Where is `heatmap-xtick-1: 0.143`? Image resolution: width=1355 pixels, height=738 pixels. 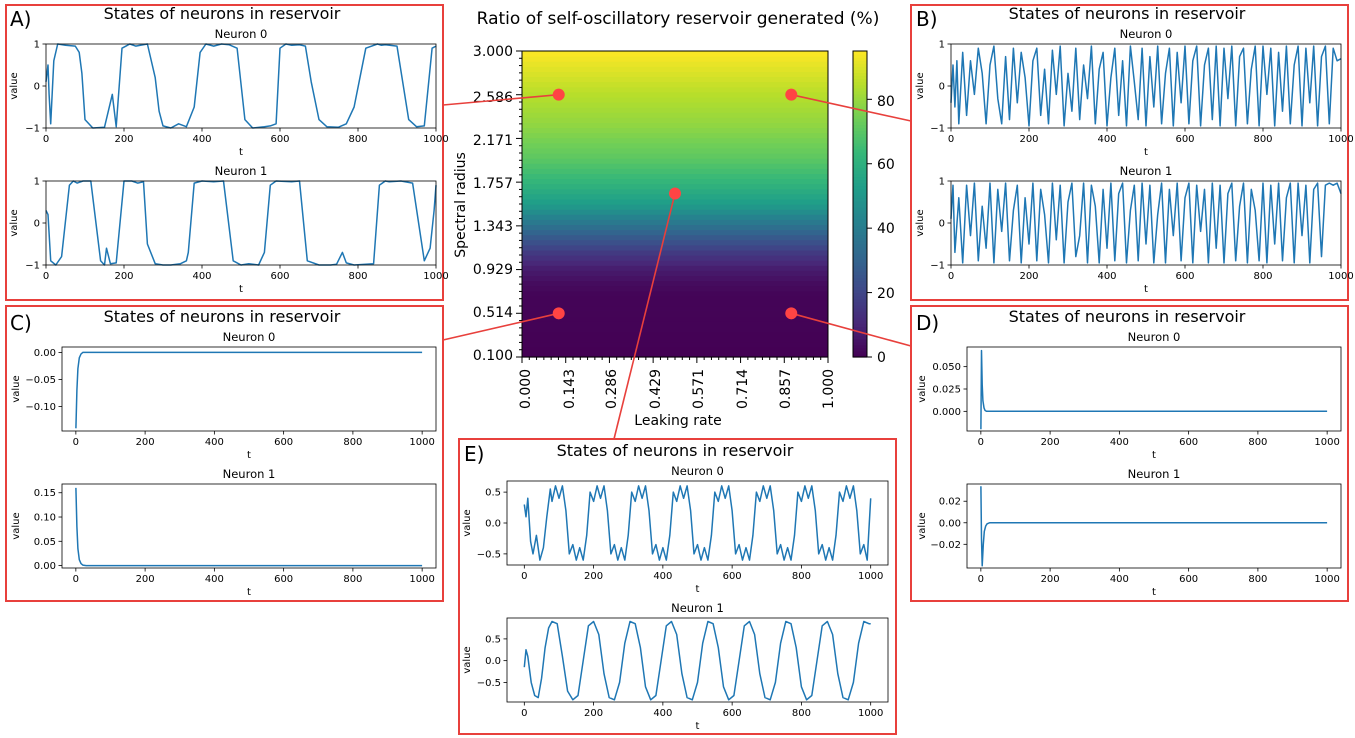 heatmap-xtick-1: 0.143 is located at coordinates (570, 389).